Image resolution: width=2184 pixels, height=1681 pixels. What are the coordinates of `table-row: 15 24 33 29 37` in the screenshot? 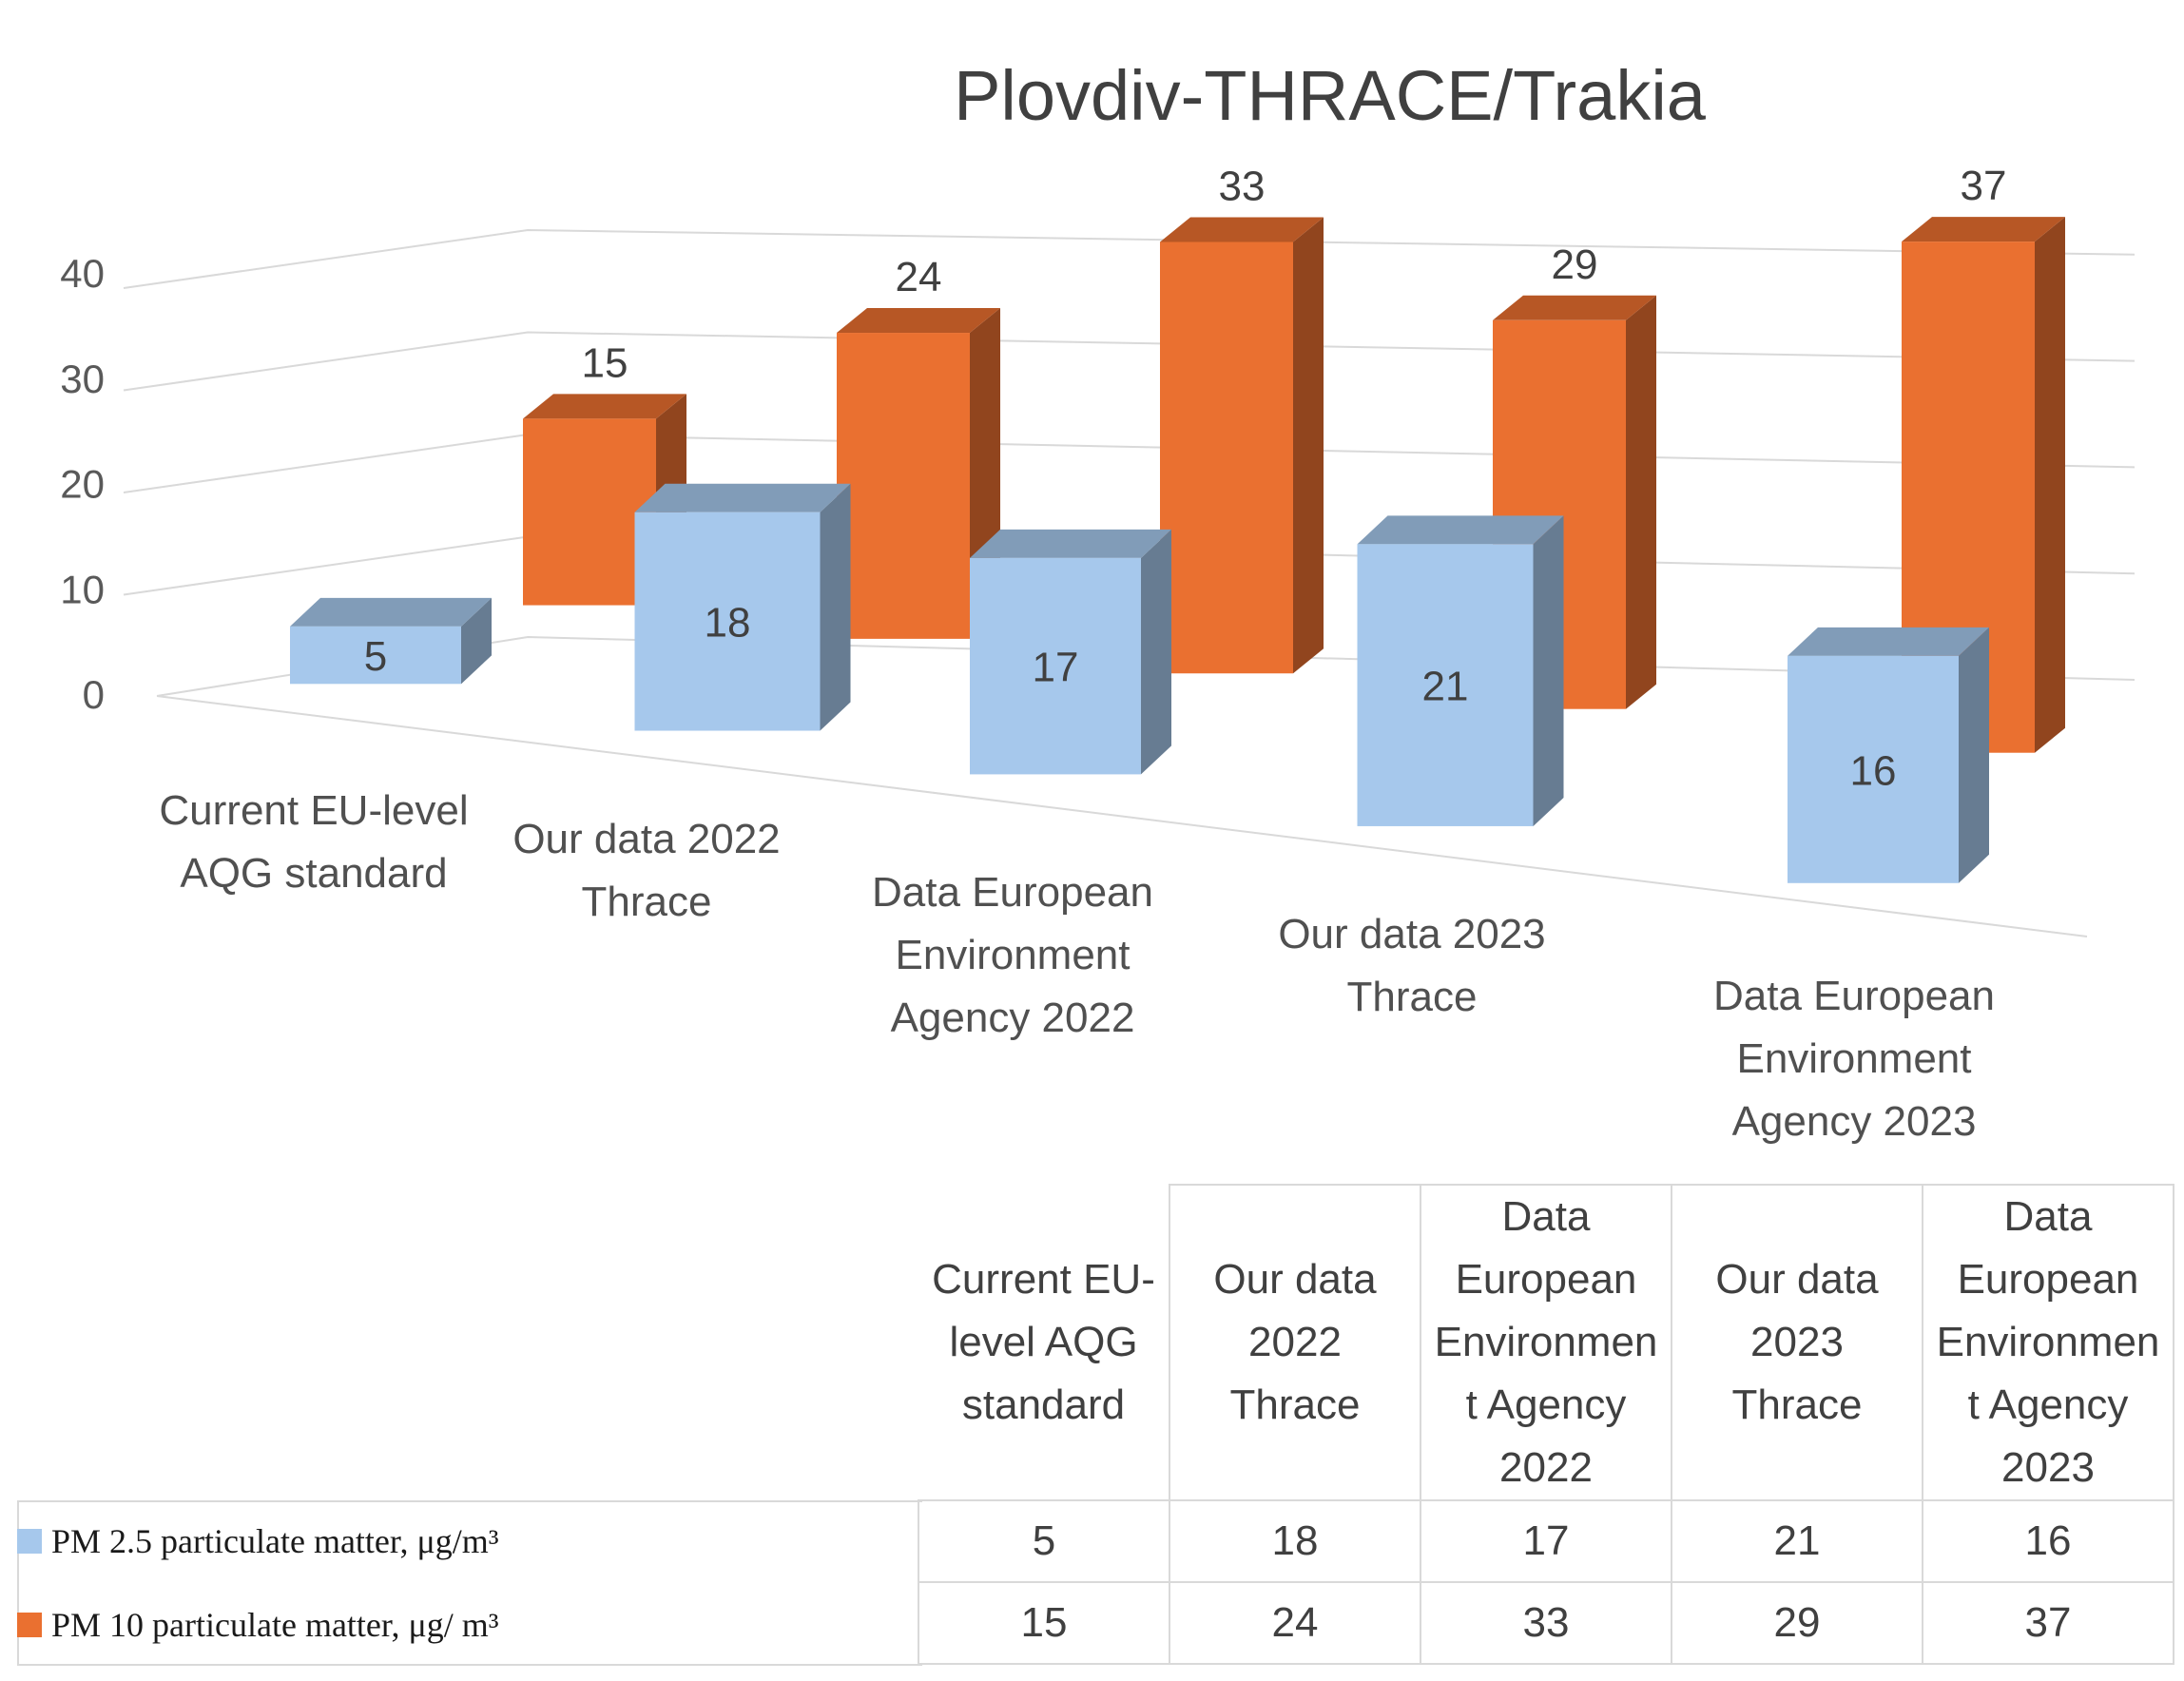 It's located at (1546, 1623).